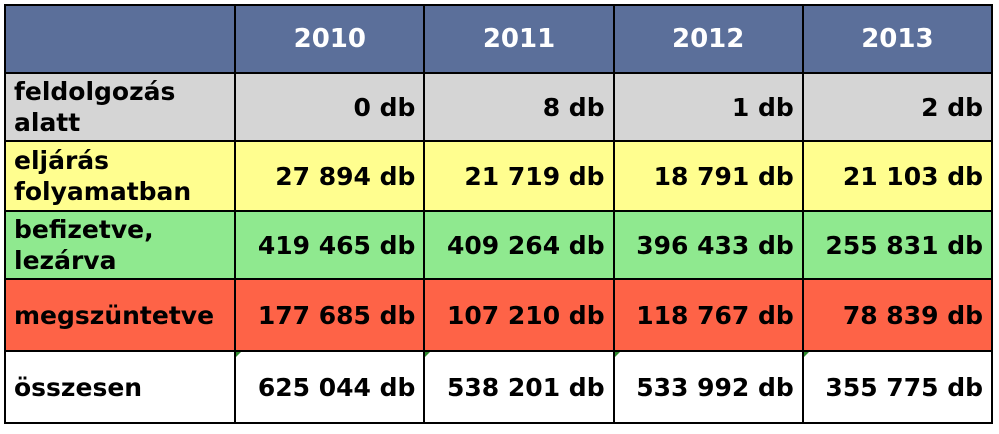 This screenshot has width=999, height=434. What do you see at coordinates (120, 39) in the screenshot?
I see `header-corner-cell` at bounding box center [120, 39].